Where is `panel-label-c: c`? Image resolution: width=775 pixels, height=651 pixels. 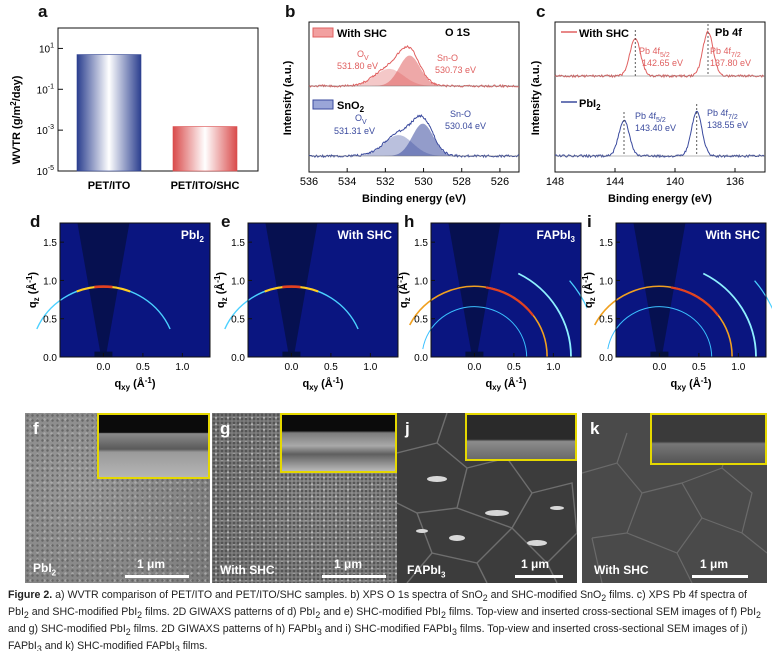
panel-label-c: c is located at coordinates (541, 11).